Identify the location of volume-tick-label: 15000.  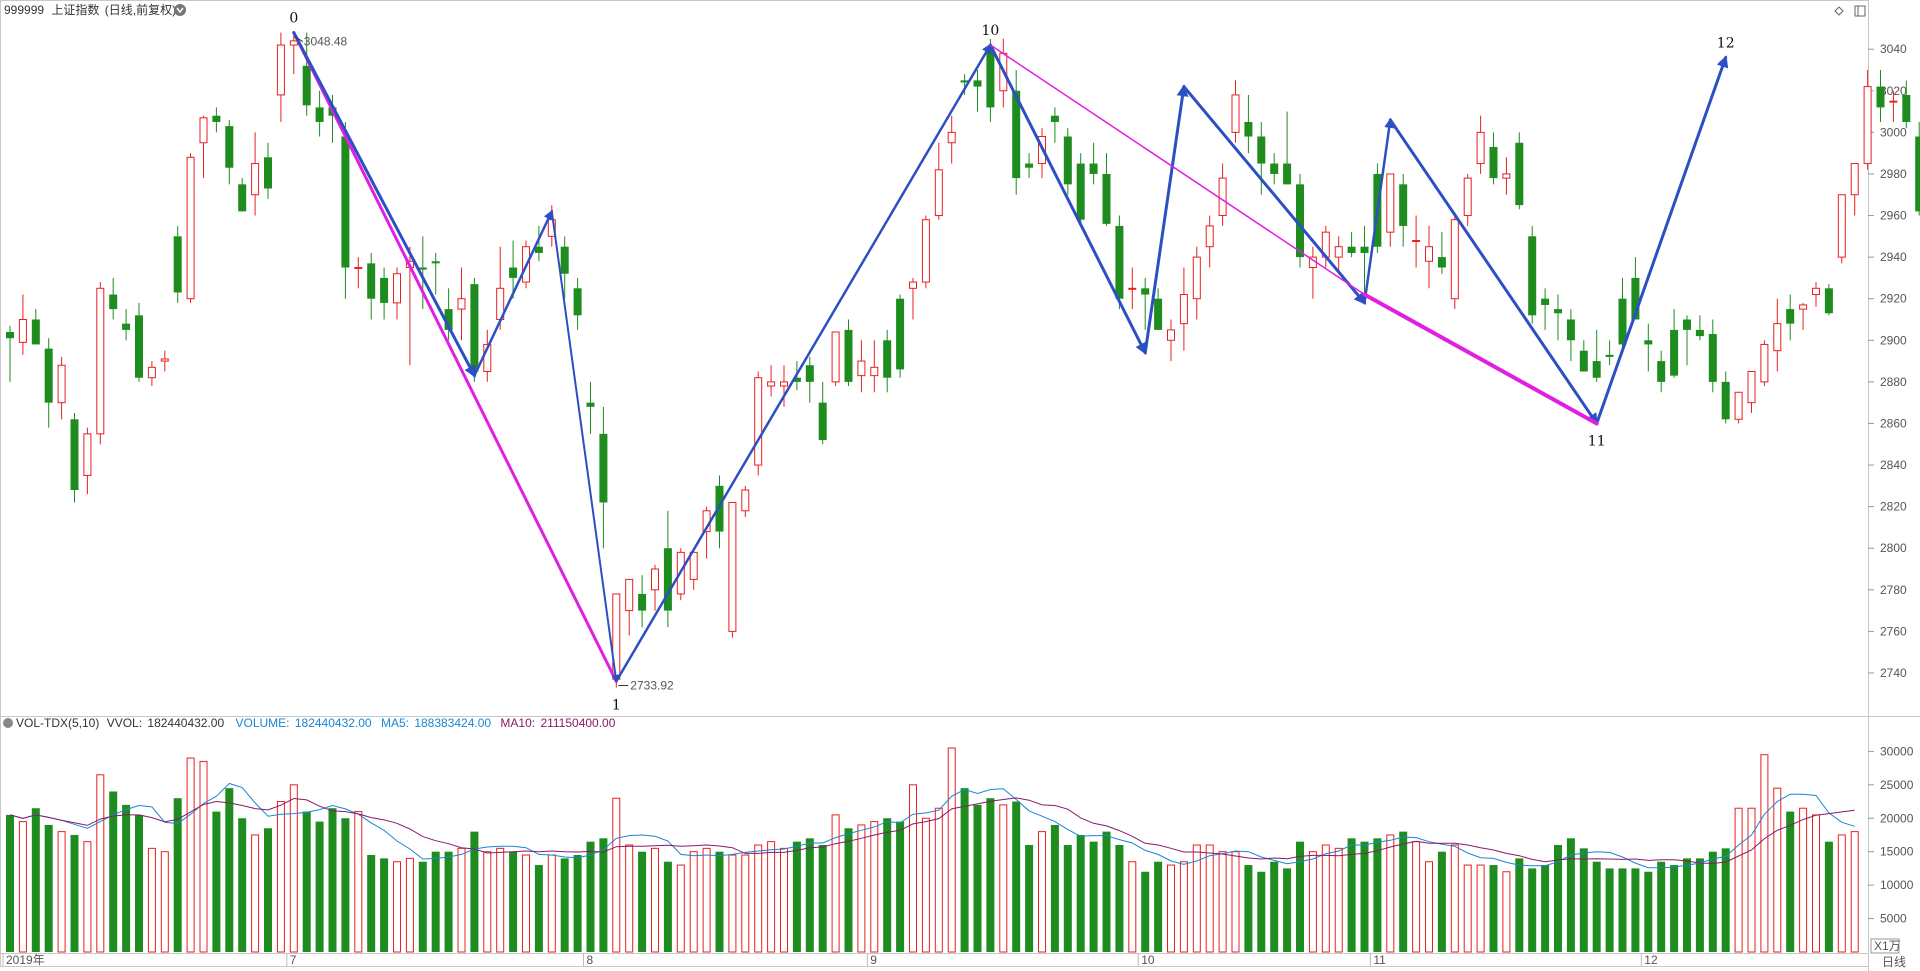
(1897, 852).